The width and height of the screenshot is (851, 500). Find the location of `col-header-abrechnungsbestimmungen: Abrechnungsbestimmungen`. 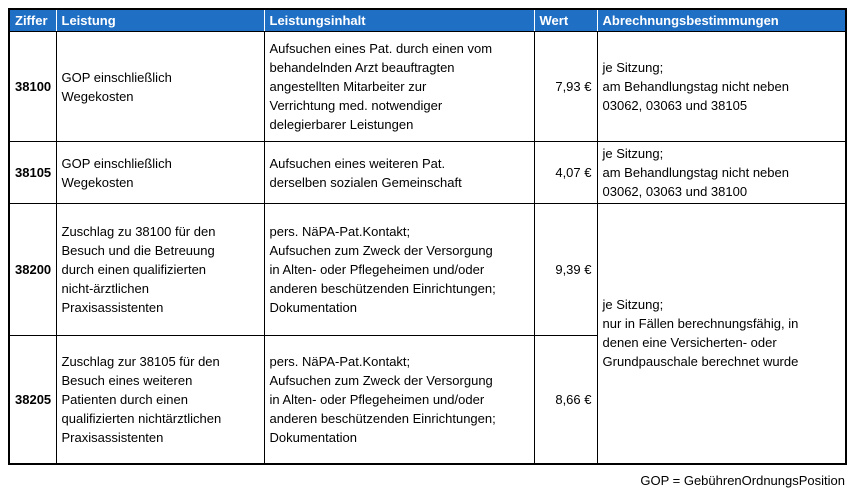

col-header-abrechnungsbestimmungen: Abrechnungsbestimmungen is located at coordinates (721, 20).